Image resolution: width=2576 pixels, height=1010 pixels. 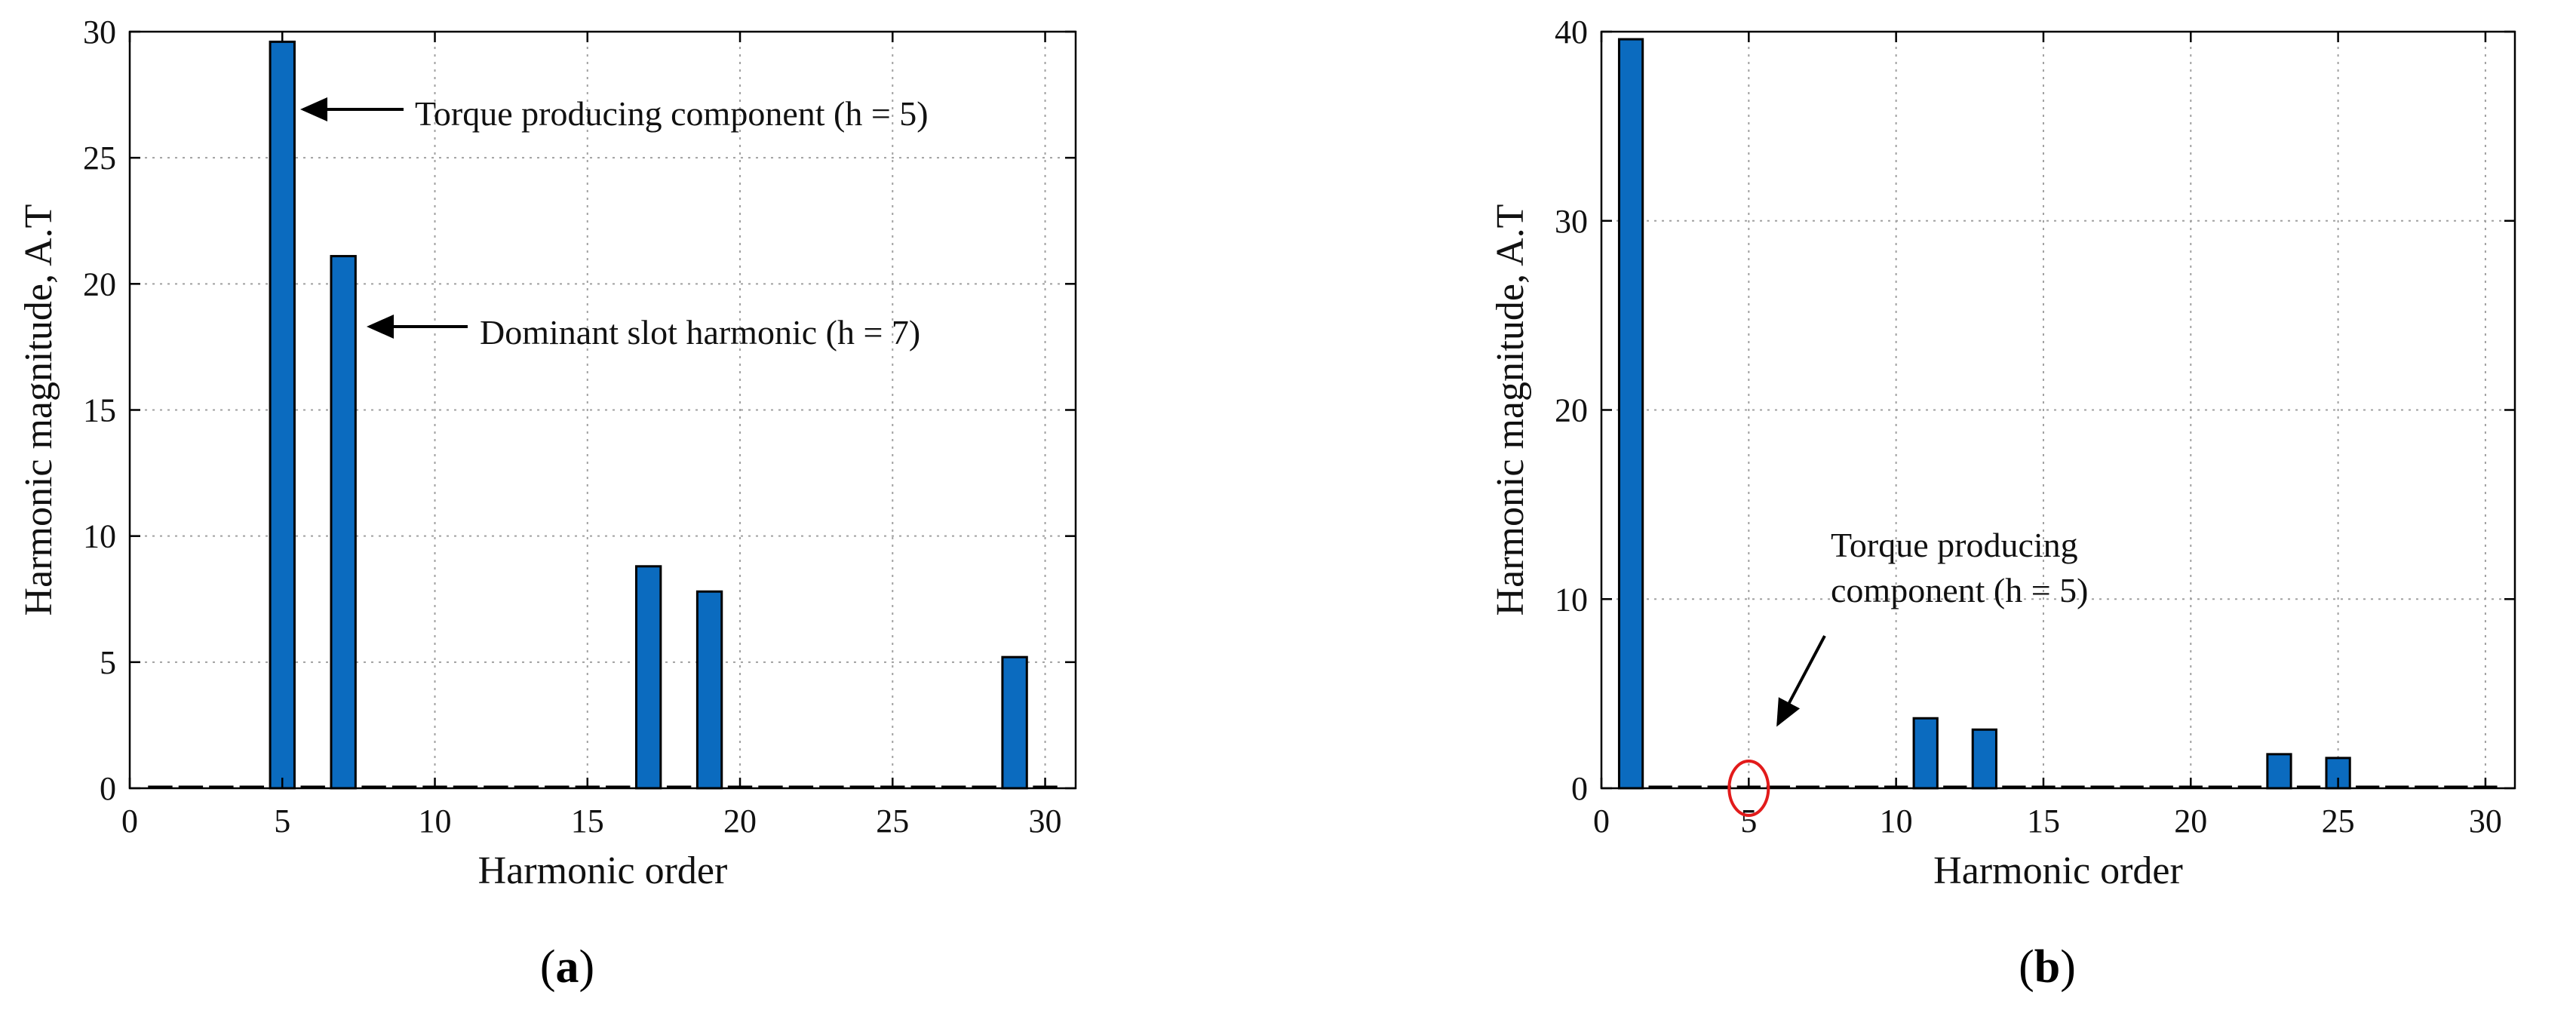 What do you see at coordinates (108, 663) in the screenshot?
I see `y-tick-label: 5` at bounding box center [108, 663].